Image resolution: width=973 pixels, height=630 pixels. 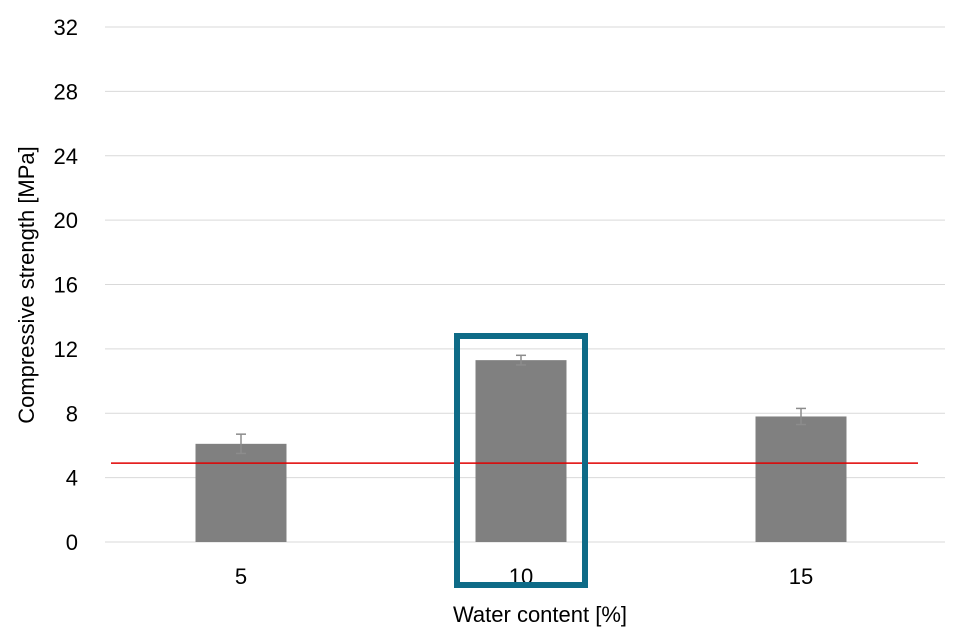 I want to click on y-axis-title: Compressive strength [MPa], so click(x=26, y=285).